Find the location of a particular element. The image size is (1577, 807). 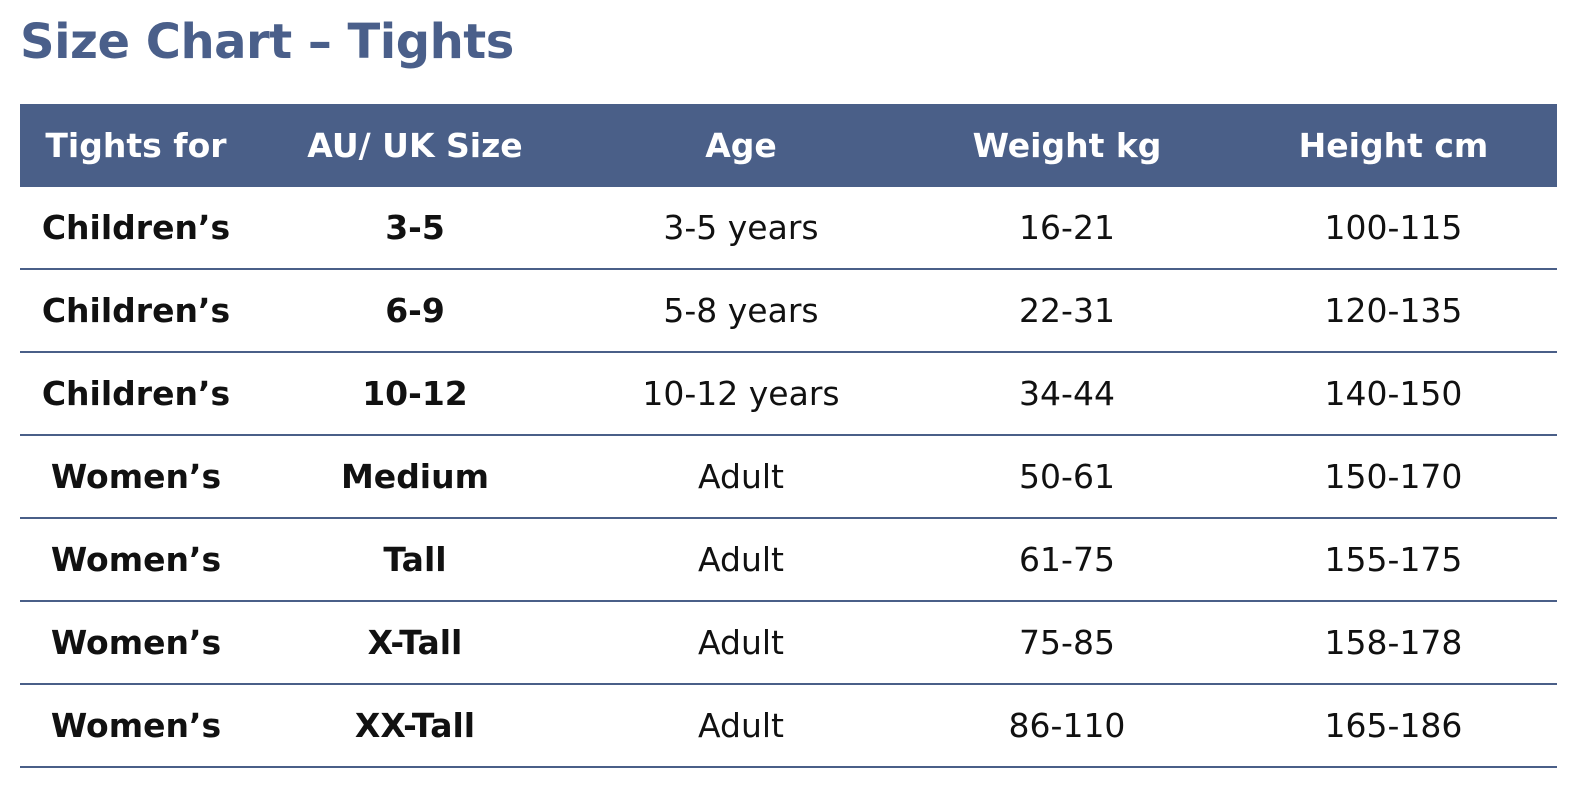

column-header: Weight kg is located at coordinates (1067, 145).